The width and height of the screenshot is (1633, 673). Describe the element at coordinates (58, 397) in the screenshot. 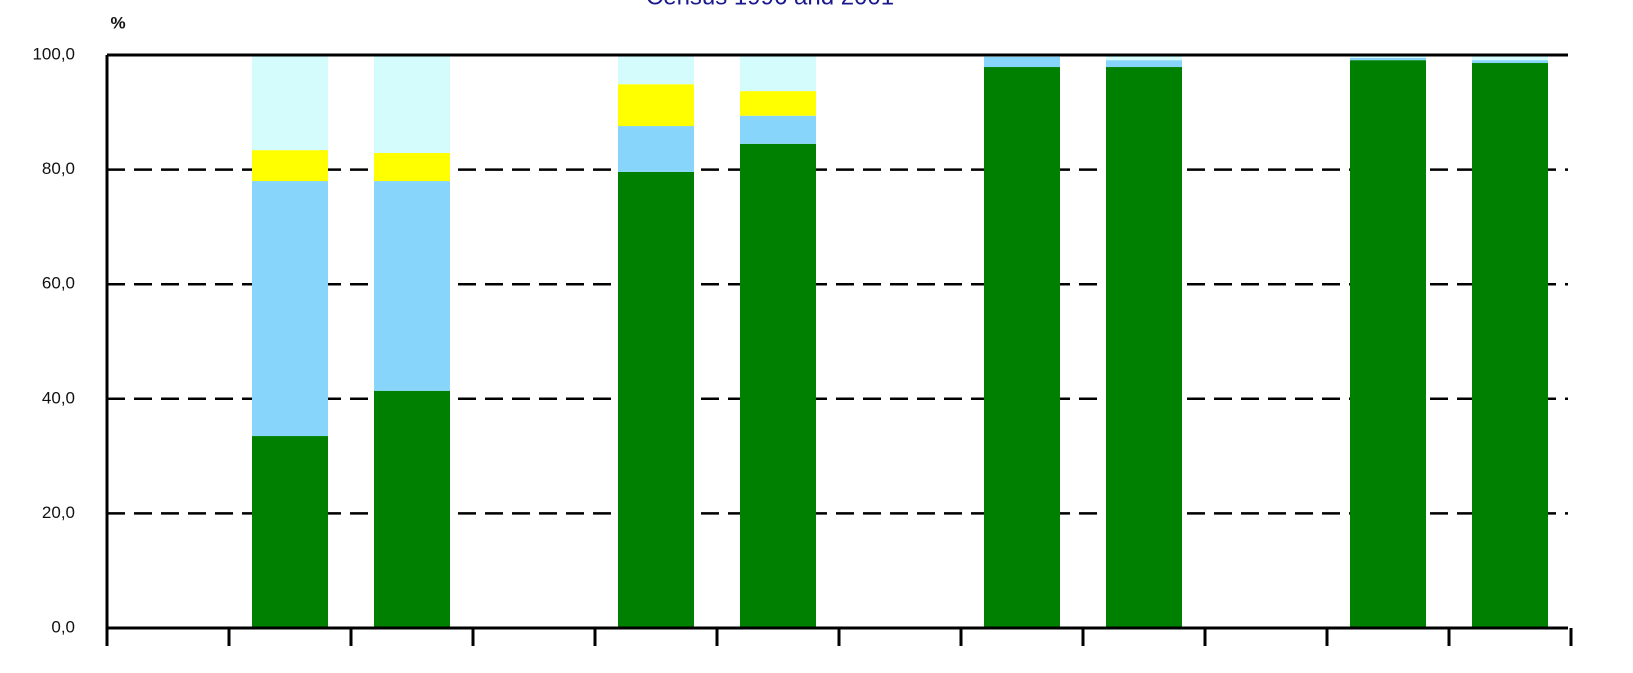

I see `y-tick-label: 40,0` at that location.